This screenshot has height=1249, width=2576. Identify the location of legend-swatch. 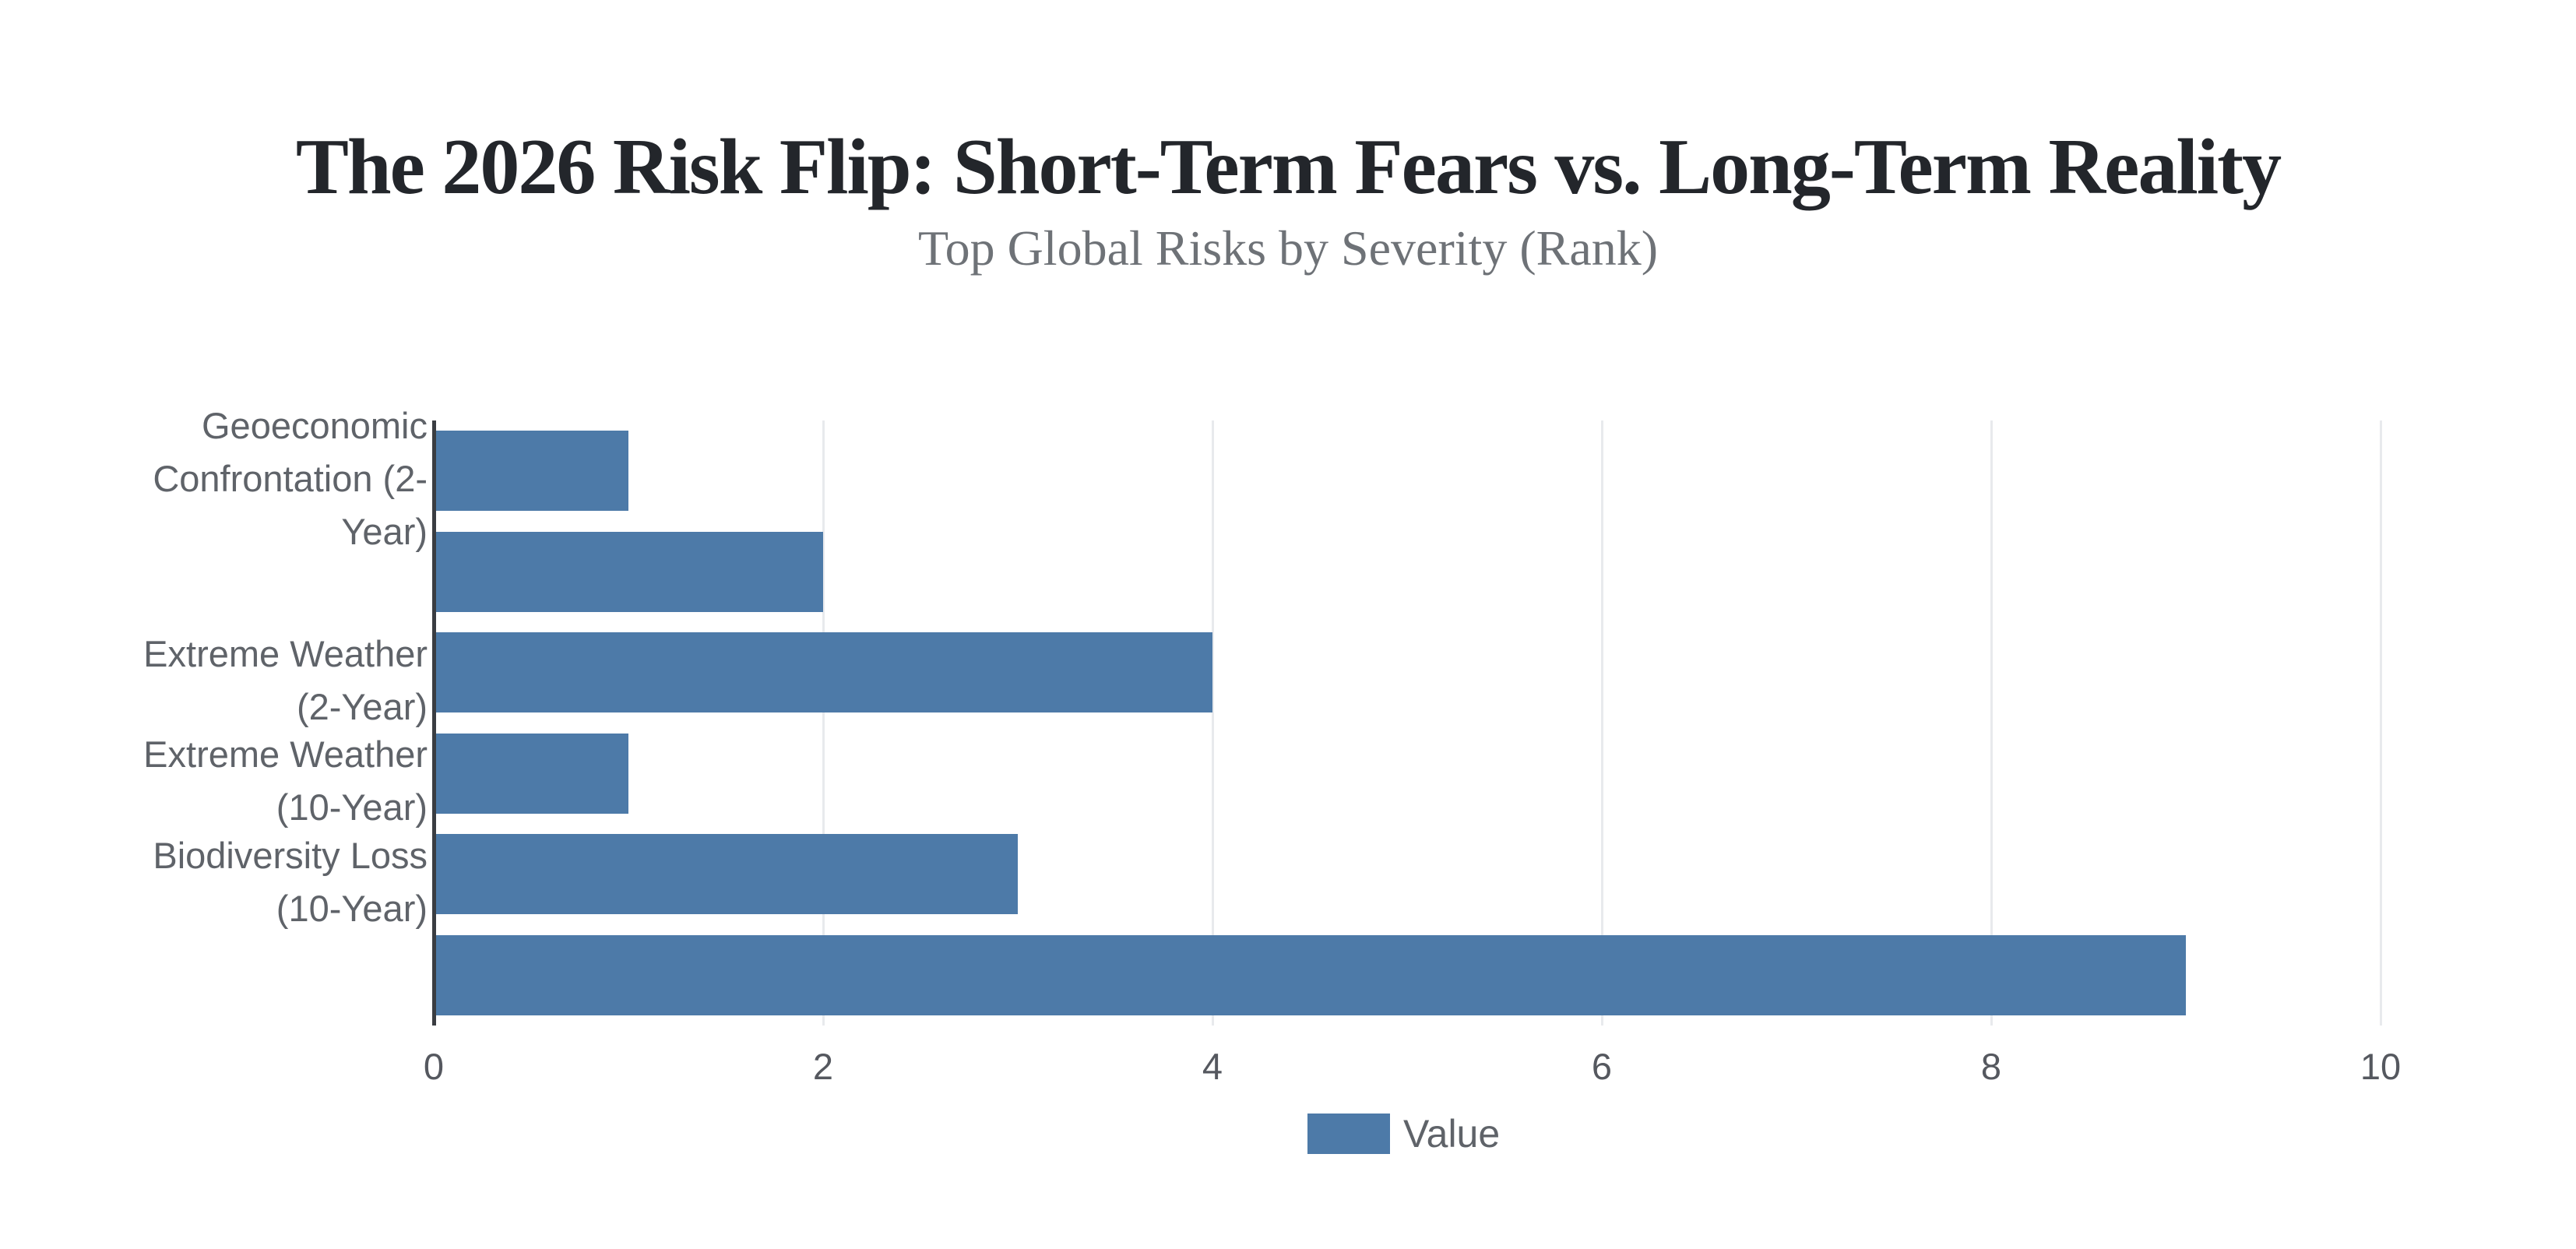
(1348, 1134).